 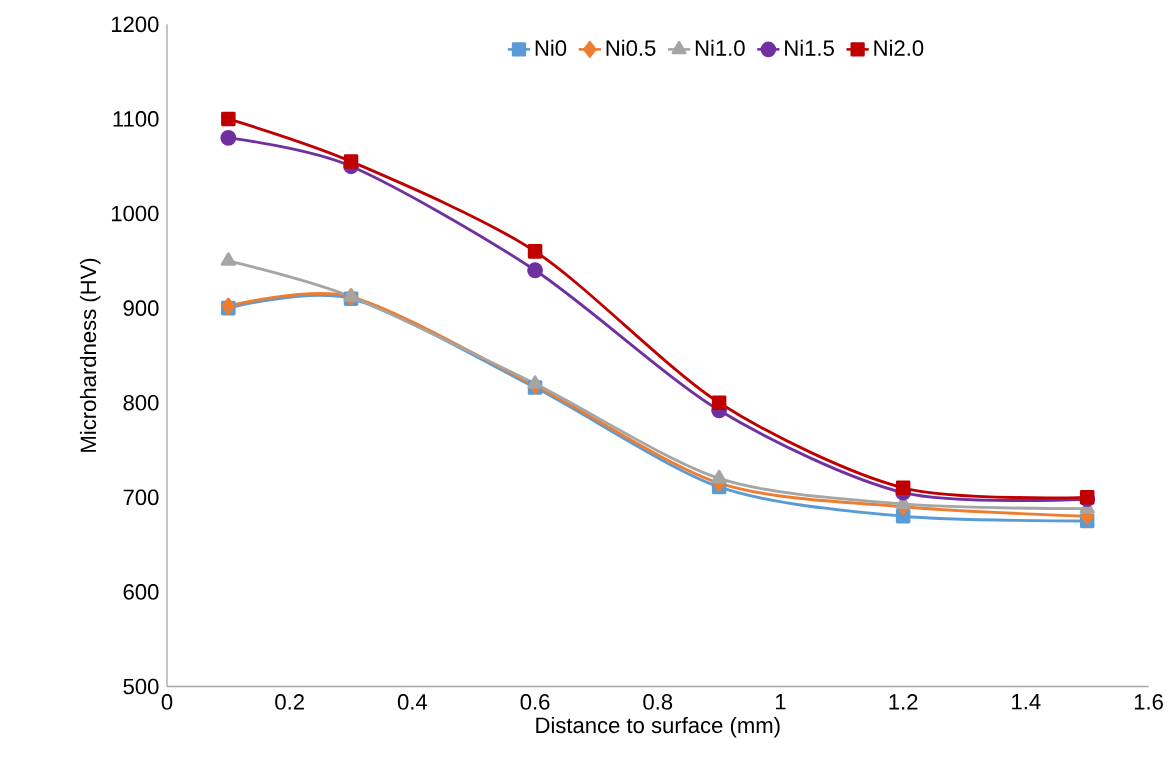 I want to click on x-tick-label: 0.8, so click(x=658, y=702).